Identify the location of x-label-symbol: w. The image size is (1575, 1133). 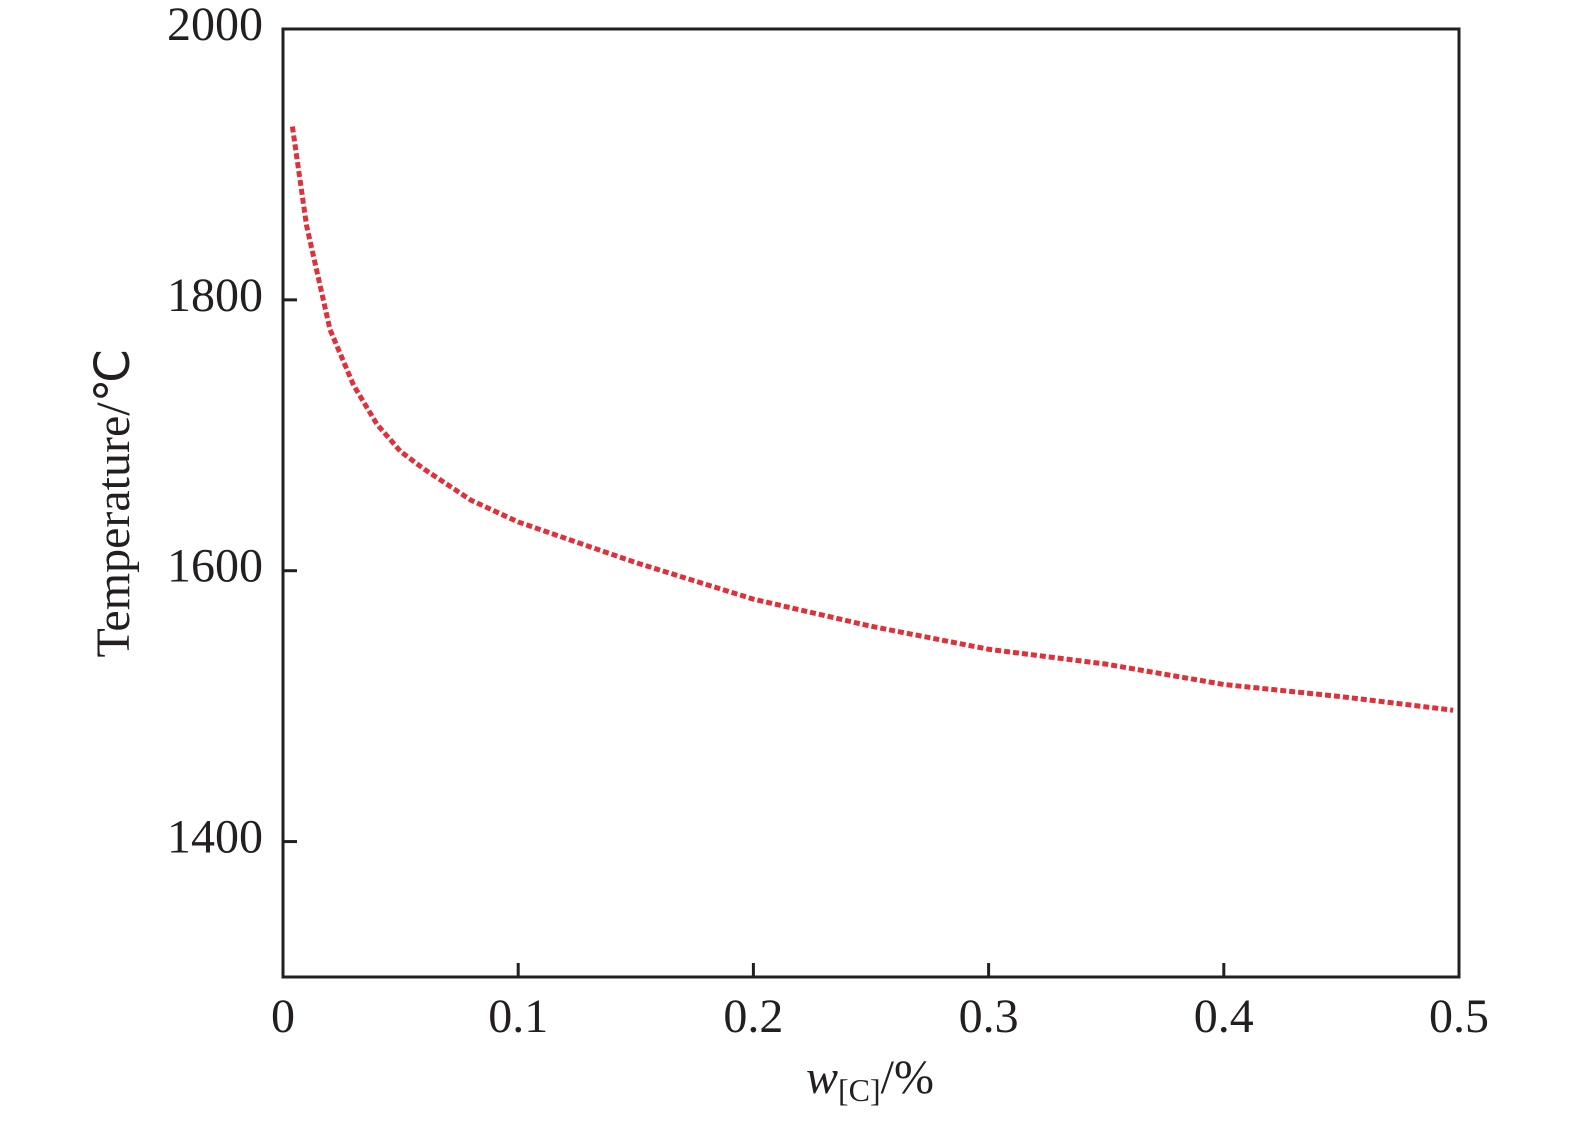
(822, 1077).